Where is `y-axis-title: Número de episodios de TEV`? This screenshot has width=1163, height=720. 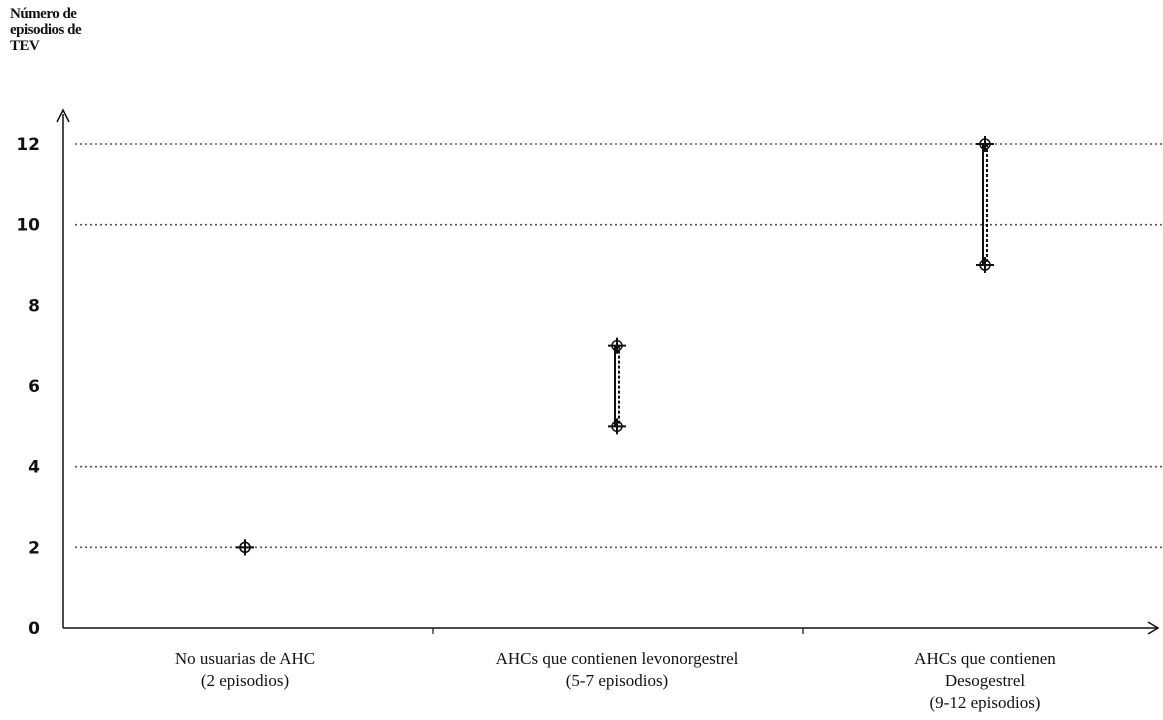 y-axis-title: Número de episodios de TEV is located at coordinates (50, 30).